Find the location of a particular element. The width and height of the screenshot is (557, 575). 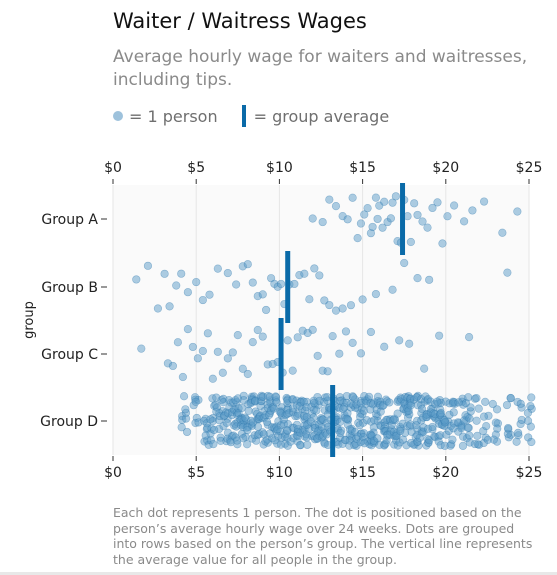

x-tick-label-top: $10 is located at coordinates (279, 168).